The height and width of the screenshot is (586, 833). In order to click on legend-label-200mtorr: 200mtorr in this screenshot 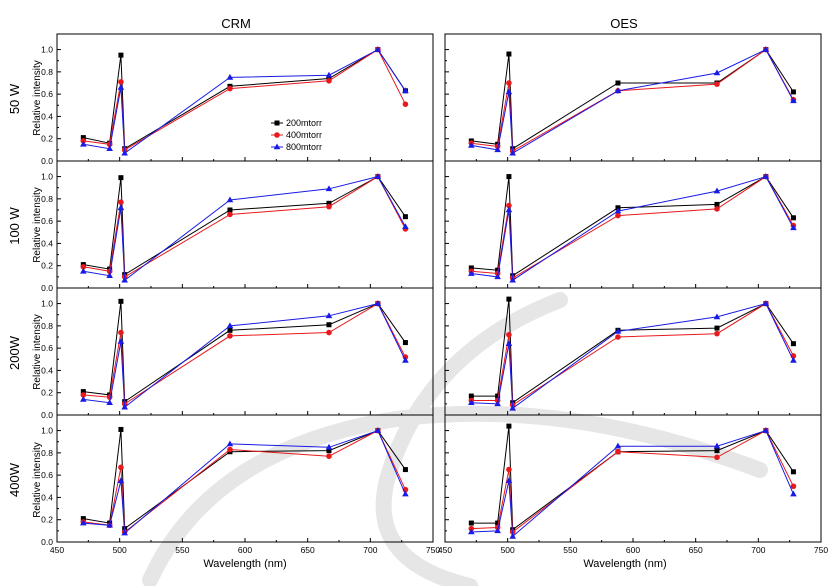, I will do `click(304, 123)`.